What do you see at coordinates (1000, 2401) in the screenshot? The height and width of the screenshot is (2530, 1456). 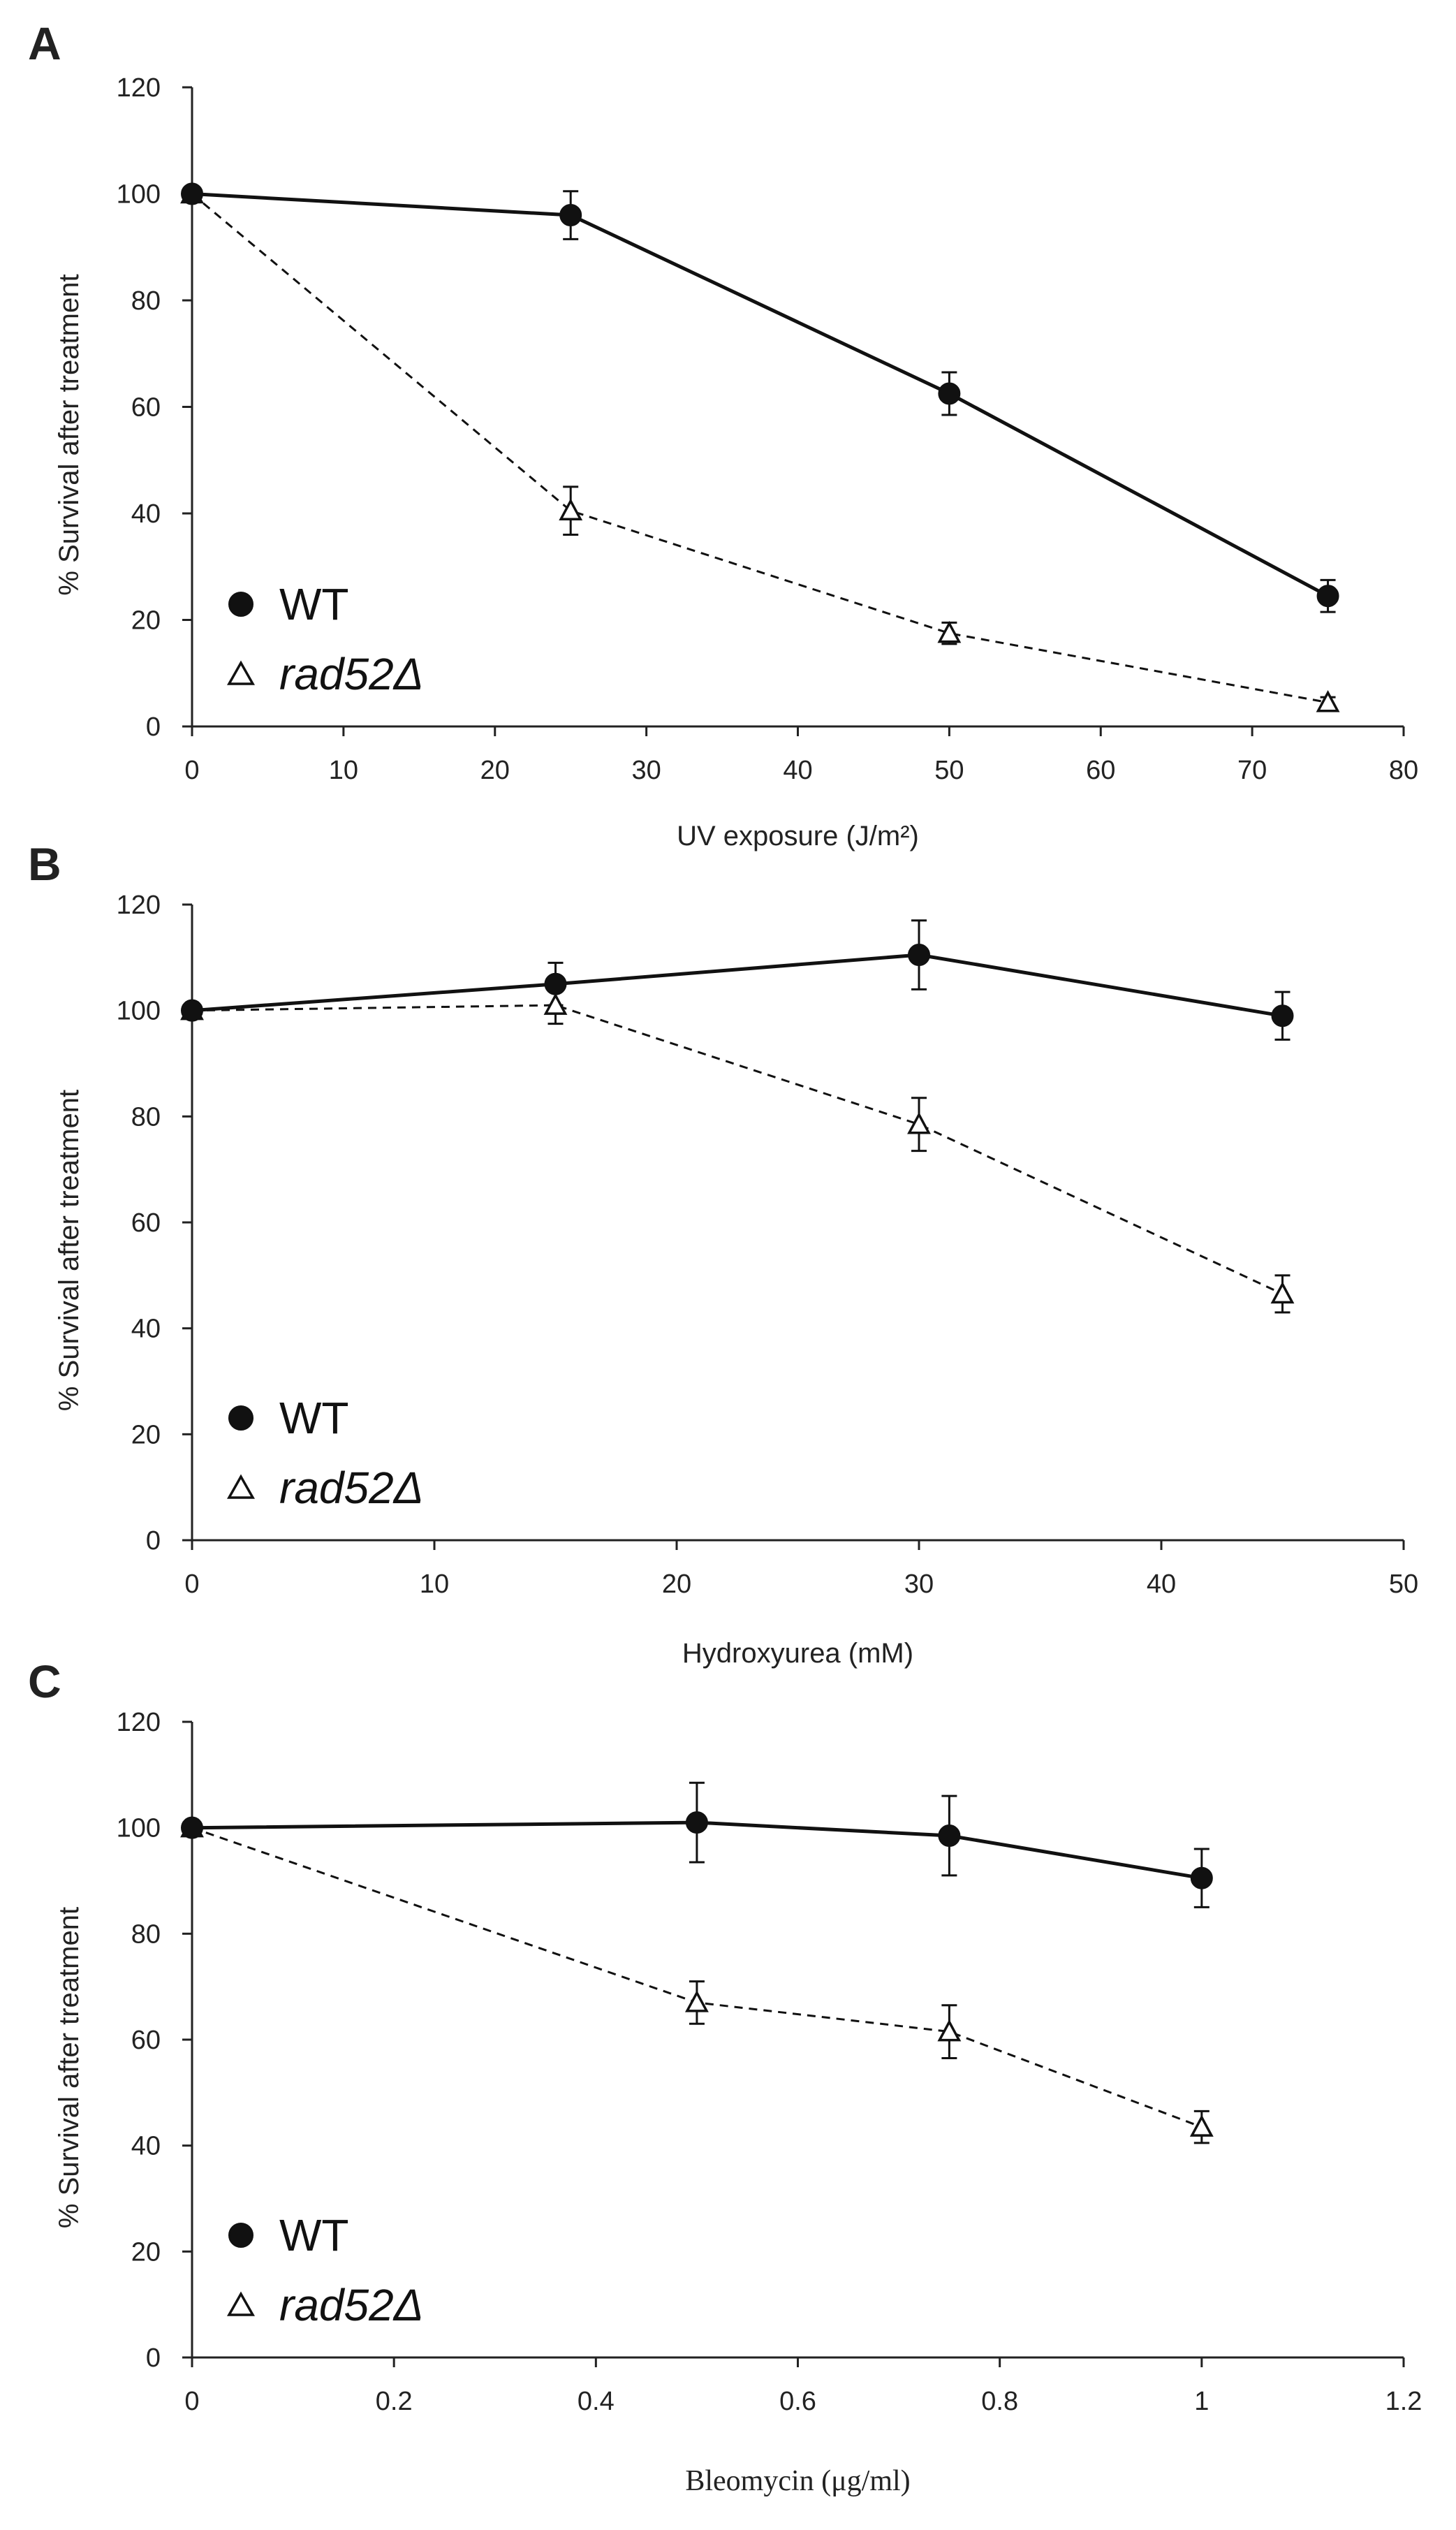 I see `x-tick-label: 0.8` at bounding box center [1000, 2401].